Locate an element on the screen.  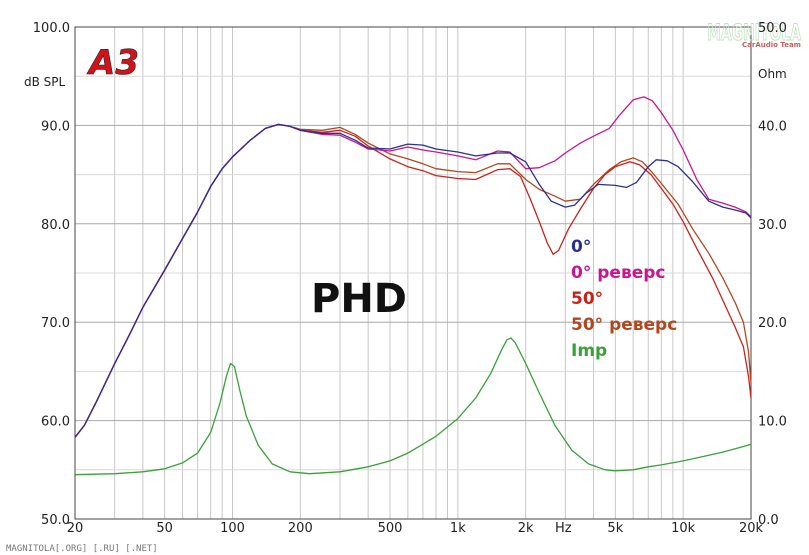
x-tick-label: 50 is located at coordinates (164, 528).